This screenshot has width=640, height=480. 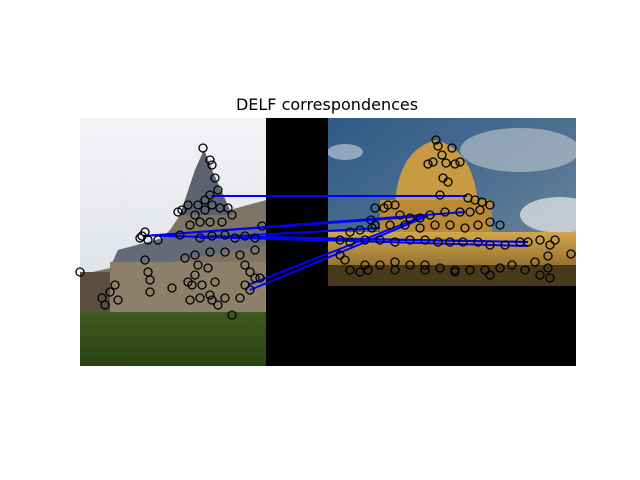 What do you see at coordinates (327, 104) in the screenshot?
I see `chart-title: DELF correspondences` at bounding box center [327, 104].